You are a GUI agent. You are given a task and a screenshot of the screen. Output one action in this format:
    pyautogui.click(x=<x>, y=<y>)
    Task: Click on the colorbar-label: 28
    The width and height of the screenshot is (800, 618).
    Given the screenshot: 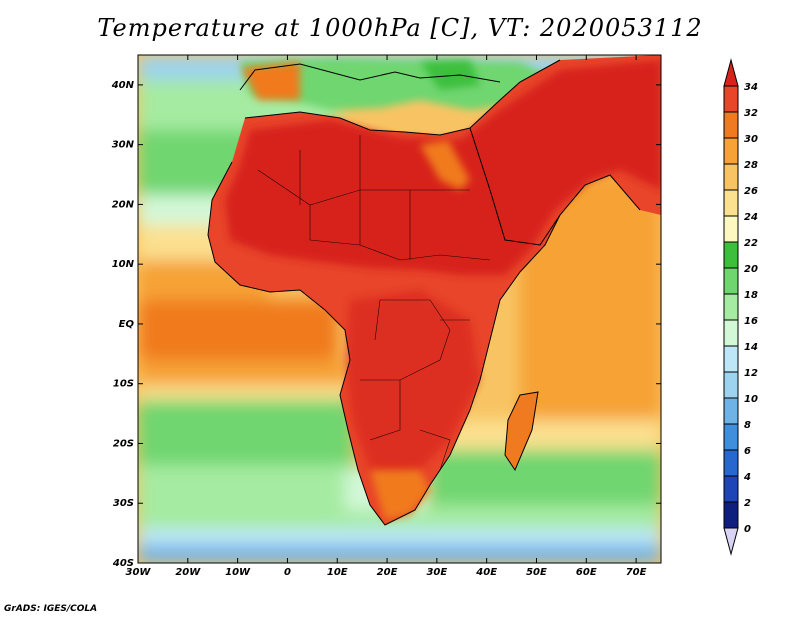 What is the action you would take?
    pyautogui.click(x=751, y=165)
    